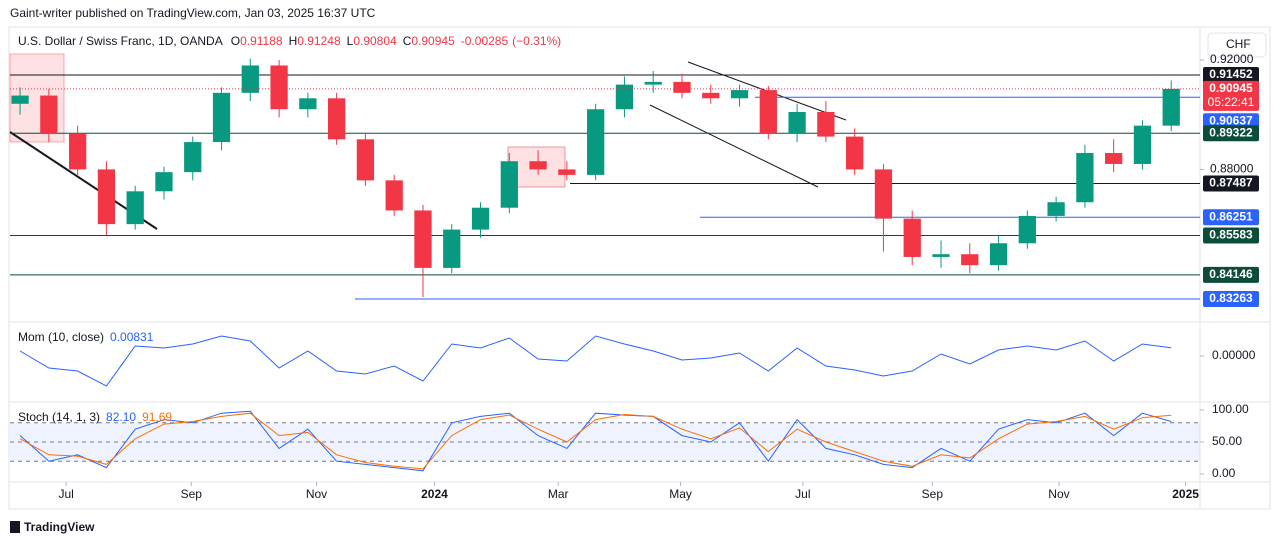  I want to click on current-price: 0.90945, so click(1231, 88).